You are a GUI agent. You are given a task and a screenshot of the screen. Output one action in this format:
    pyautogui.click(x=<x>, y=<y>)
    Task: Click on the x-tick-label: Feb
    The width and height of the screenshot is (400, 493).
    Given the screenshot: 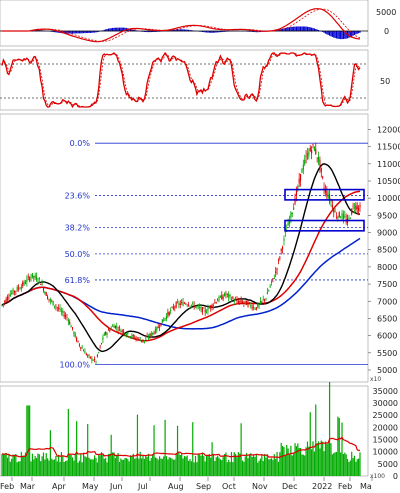 What is the action you would take?
    pyautogui.click(x=345, y=486)
    